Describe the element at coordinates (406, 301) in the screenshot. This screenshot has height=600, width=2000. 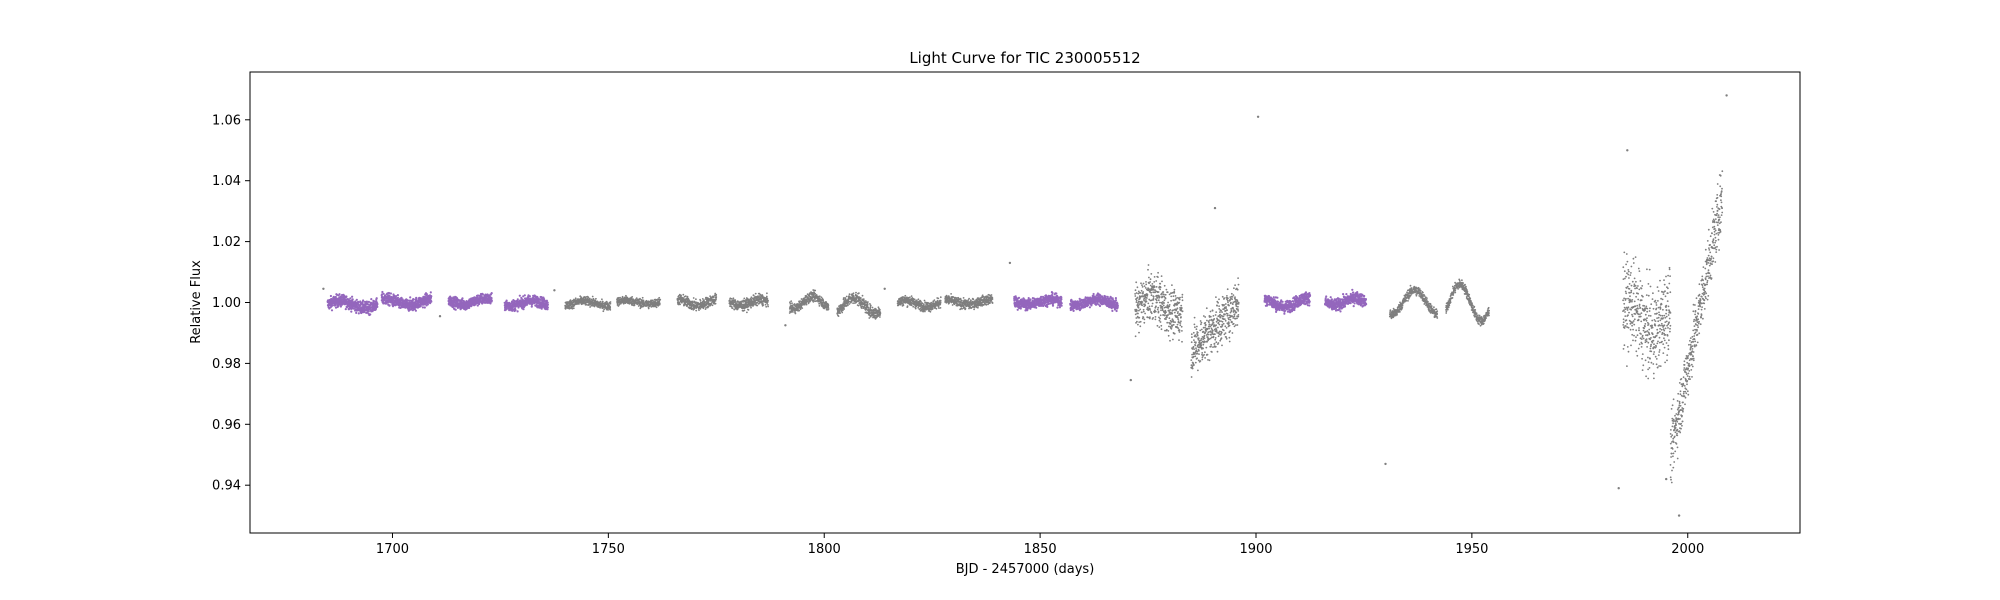
I see `segment-highlight` at that location.